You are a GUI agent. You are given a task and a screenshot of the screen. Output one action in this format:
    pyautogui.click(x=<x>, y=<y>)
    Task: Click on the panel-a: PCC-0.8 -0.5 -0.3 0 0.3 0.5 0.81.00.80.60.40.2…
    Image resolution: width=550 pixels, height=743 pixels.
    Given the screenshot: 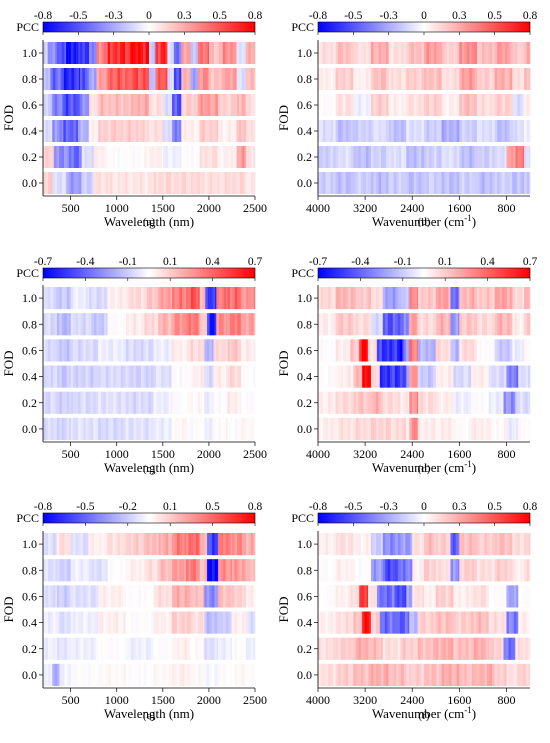 What is the action you would take?
    pyautogui.click(x=134, y=119)
    